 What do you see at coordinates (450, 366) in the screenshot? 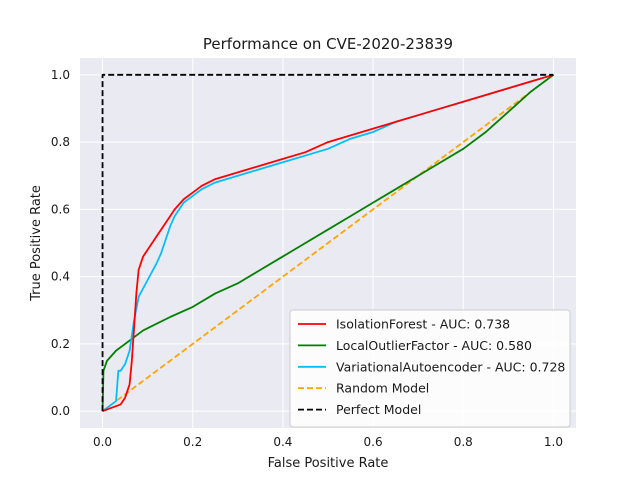
I see `legend-label-2: VariationalAutoencoder - AUC: 0.728` at bounding box center [450, 366].